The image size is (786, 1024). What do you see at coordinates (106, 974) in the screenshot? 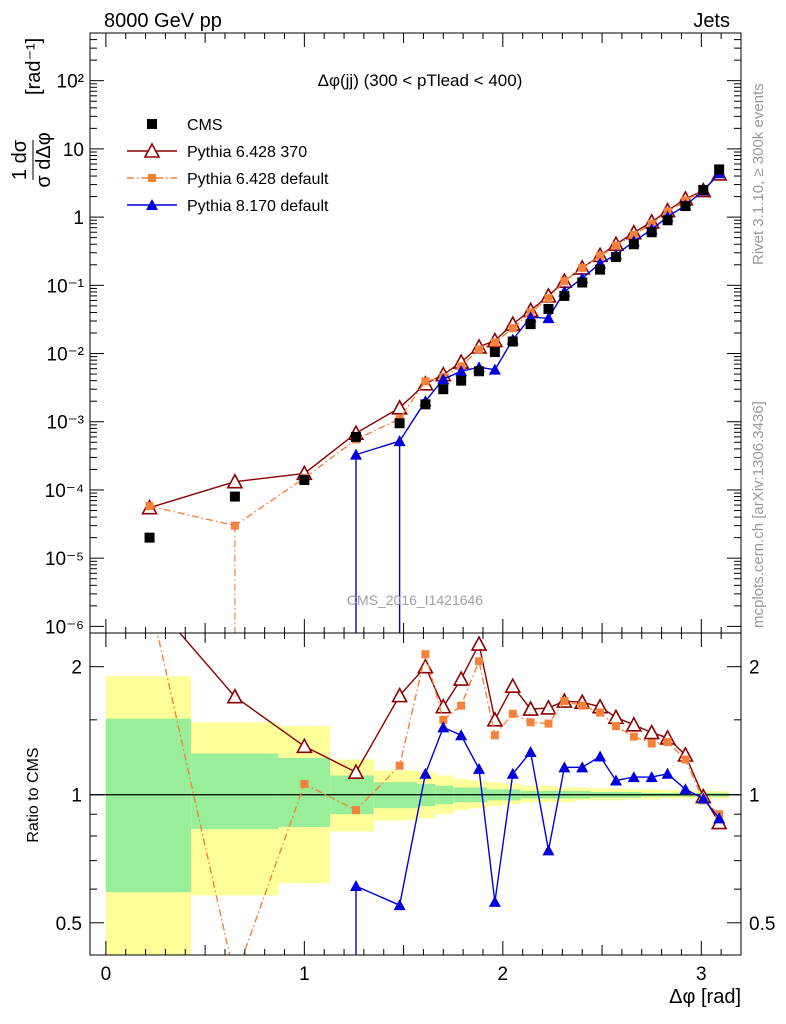
I see `x-tick-label: 0` at bounding box center [106, 974].